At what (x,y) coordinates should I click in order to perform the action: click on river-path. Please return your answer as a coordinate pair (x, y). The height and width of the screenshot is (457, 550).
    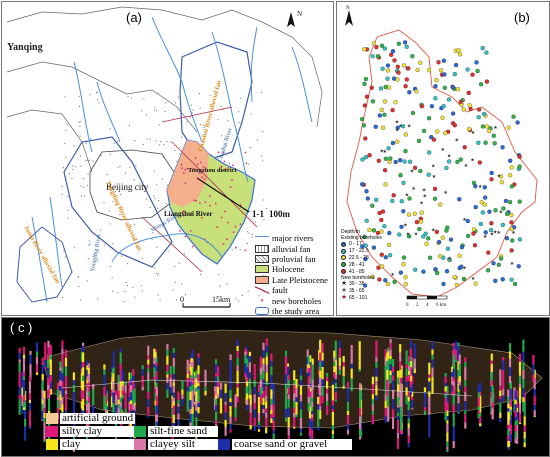
    Looking at the image, I should click on (230, 107).